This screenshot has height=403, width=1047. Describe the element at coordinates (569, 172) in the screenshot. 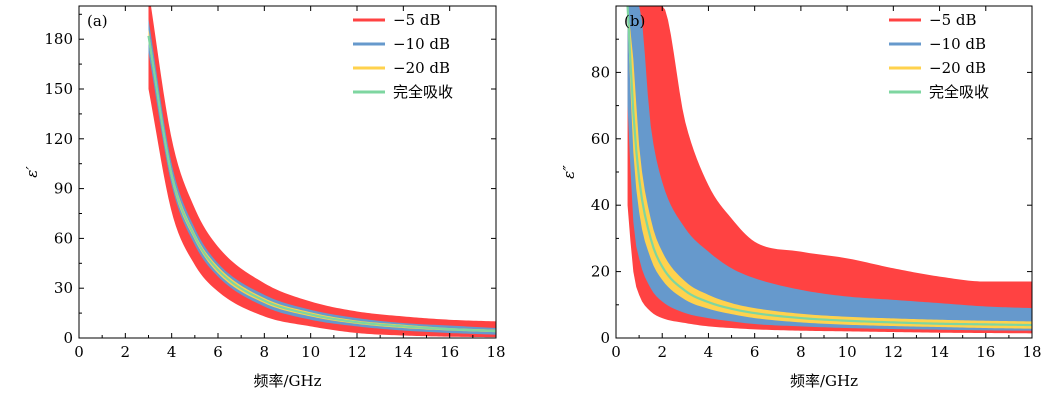

I see `y-axis-label: ε″` at that location.